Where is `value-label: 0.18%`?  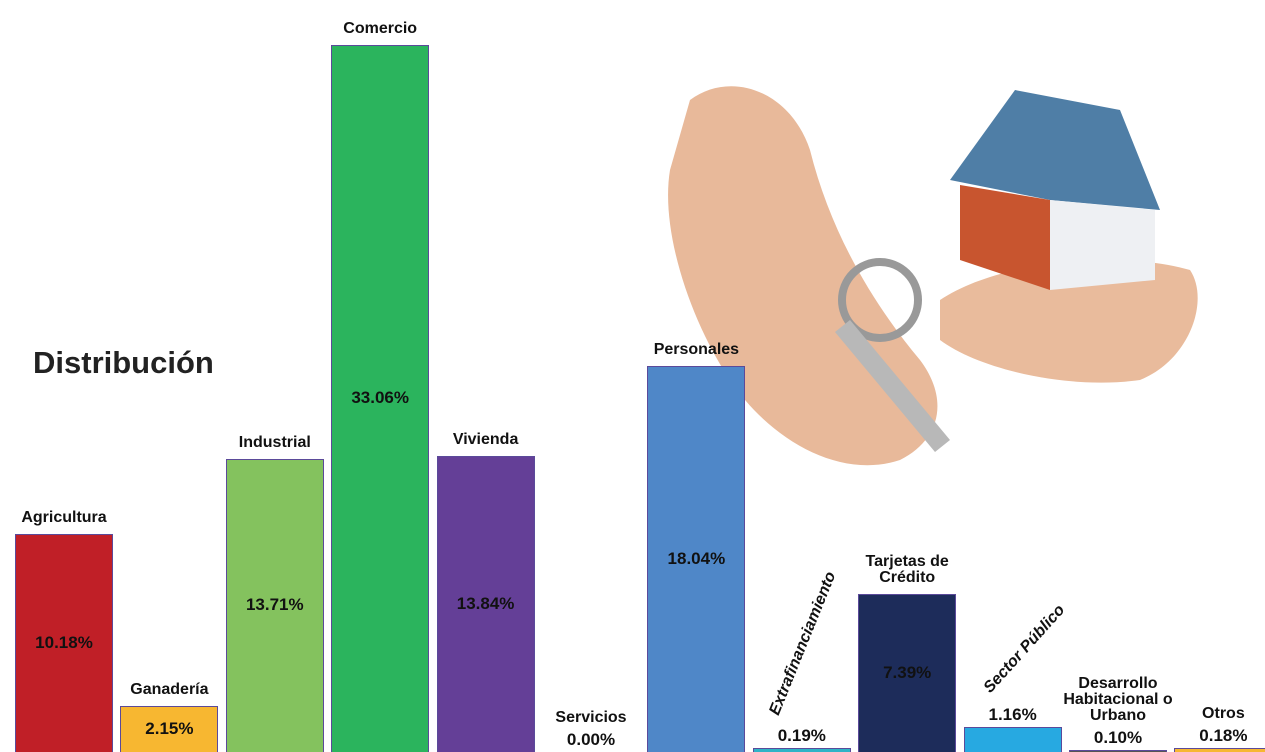 value-label: 0.18% is located at coordinates (1223, 736).